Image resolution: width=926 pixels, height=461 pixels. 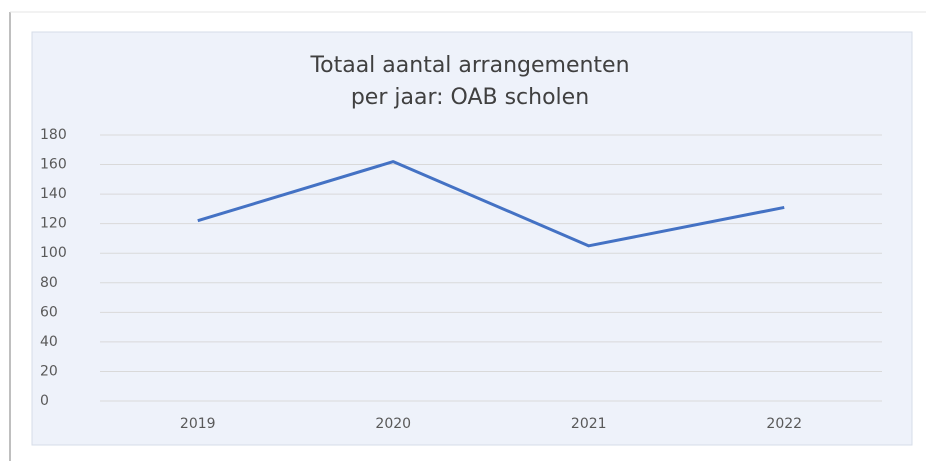 What do you see at coordinates (49, 312) in the screenshot?
I see `y-tick-label: 60` at bounding box center [49, 312].